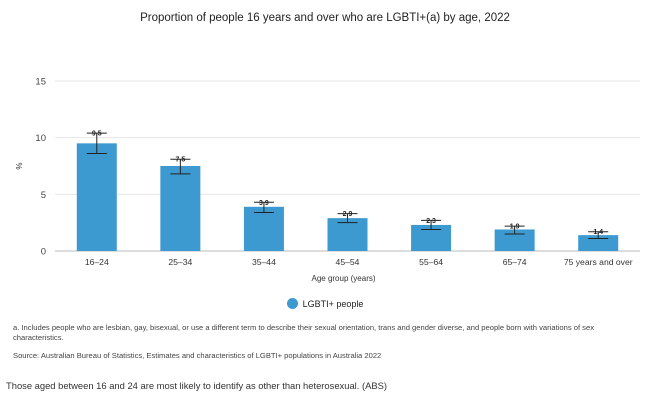 This screenshot has width=650, height=404. I want to click on y-tick-label: 0, so click(43, 252).